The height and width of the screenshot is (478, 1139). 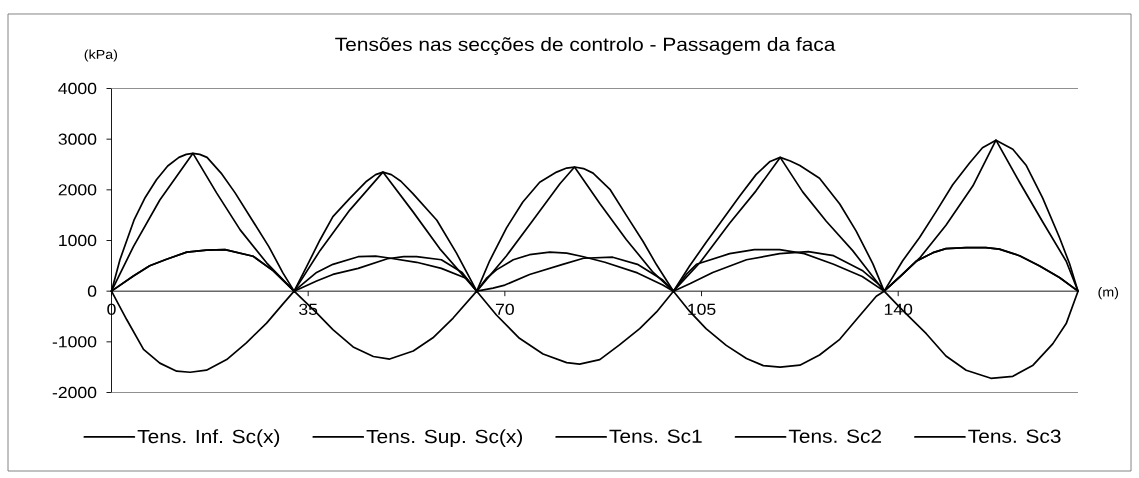 I want to click on y-tick-label: 1000, so click(x=78, y=240).